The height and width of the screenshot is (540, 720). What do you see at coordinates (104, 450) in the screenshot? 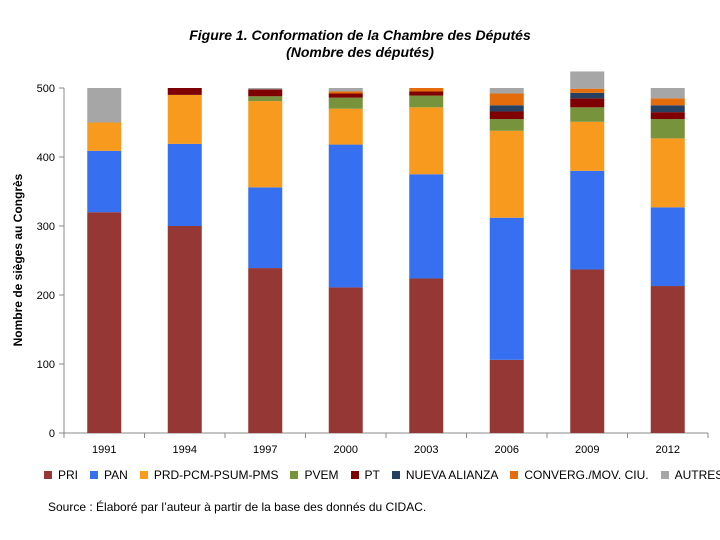
I see `x-tick-label: 1991` at bounding box center [104, 450].